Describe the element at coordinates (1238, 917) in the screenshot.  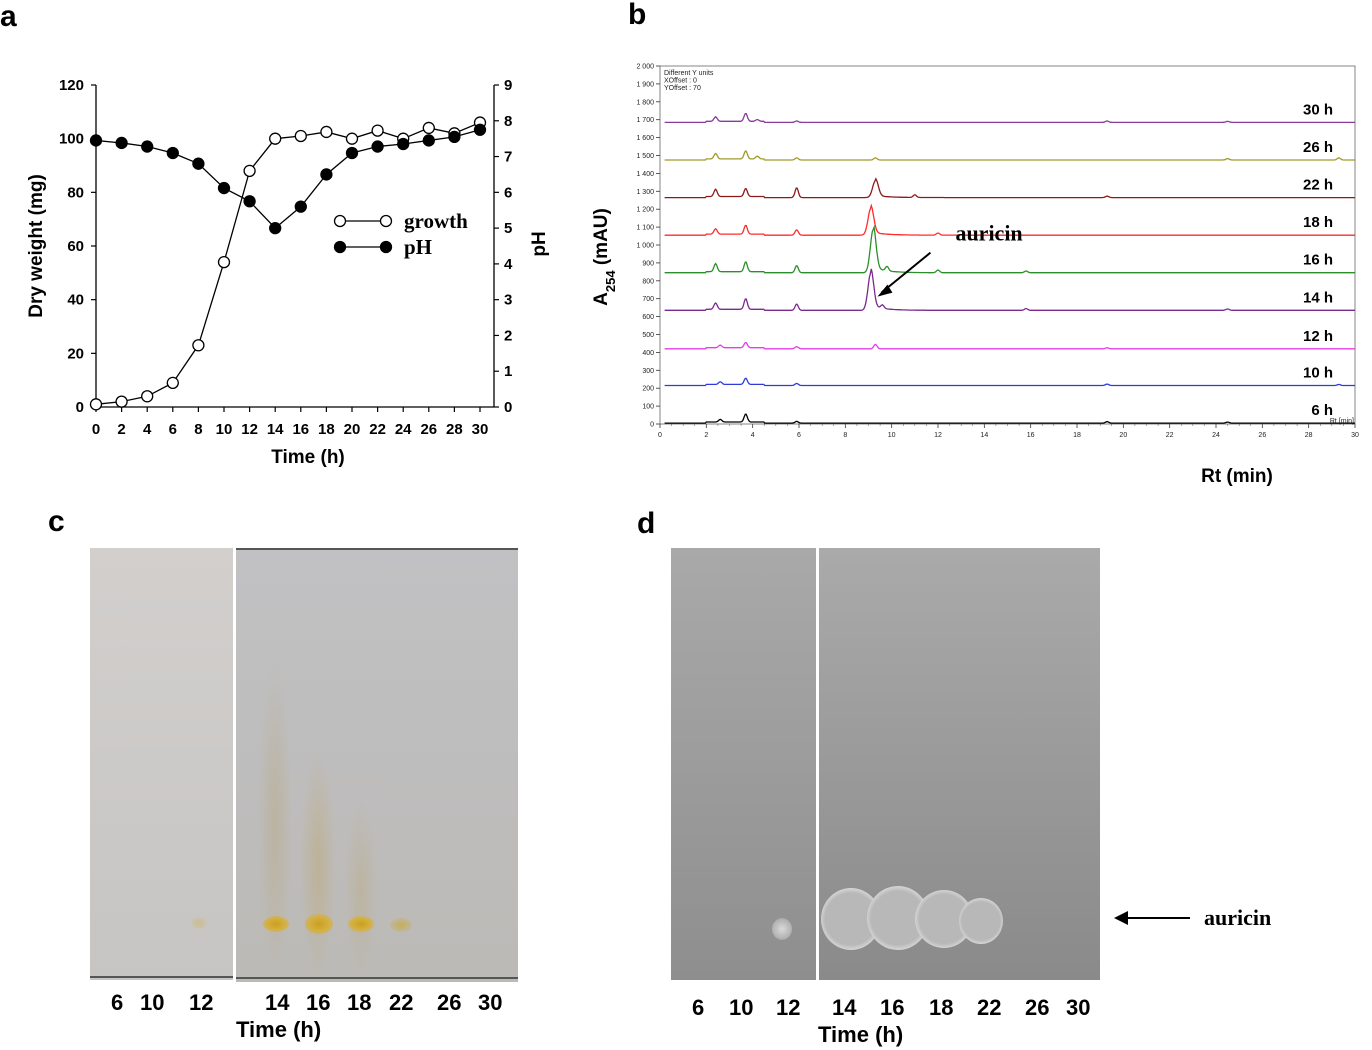
I see `annotation-auricin-d: auricin` at that location.